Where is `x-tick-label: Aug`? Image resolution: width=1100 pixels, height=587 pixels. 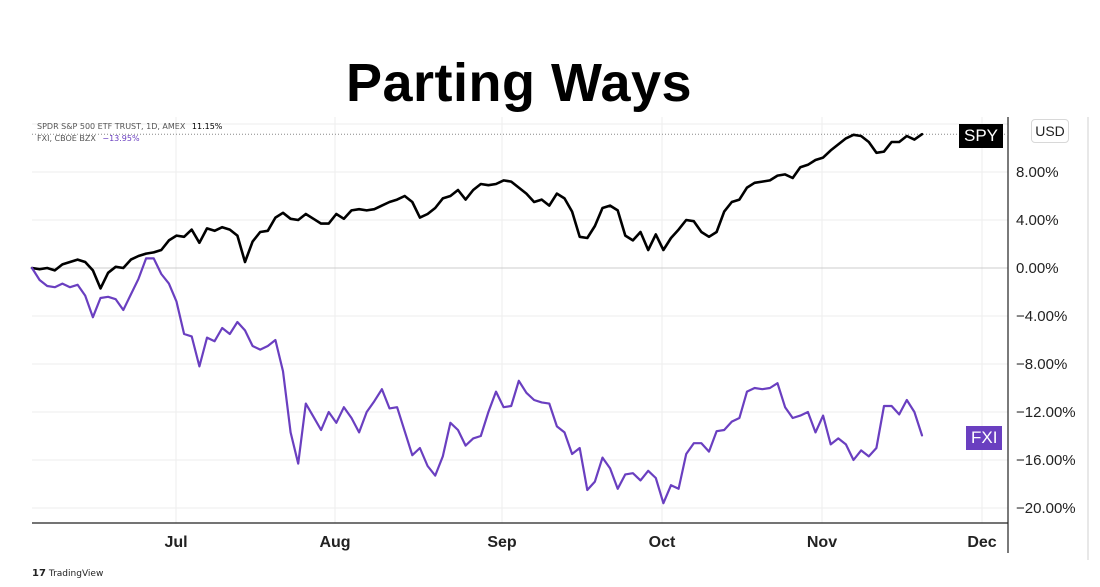
x-tick-label: Aug is located at coordinates (334, 542).